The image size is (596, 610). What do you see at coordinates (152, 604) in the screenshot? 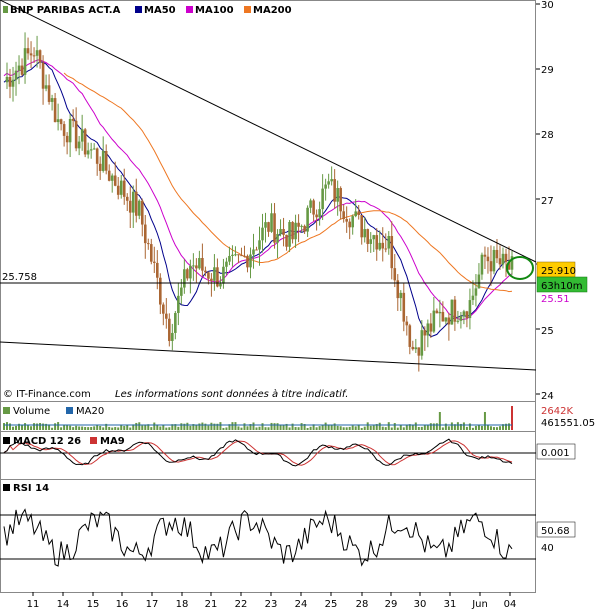
I see `x-tick-label: 17` at bounding box center [152, 604].